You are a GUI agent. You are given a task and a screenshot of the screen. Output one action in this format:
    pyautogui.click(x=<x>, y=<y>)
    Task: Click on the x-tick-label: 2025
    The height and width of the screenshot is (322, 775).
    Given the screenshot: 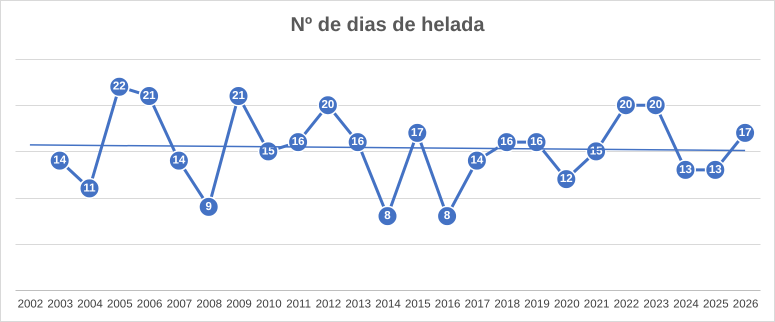 What is the action you would take?
    pyautogui.click(x=716, y=304)
    